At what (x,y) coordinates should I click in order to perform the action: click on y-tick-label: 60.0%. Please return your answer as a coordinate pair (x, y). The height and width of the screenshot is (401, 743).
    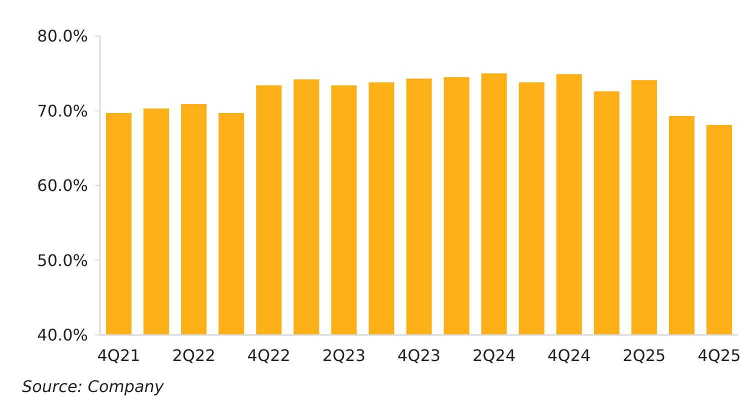
    Looking at the image, I should click on (62, 186).